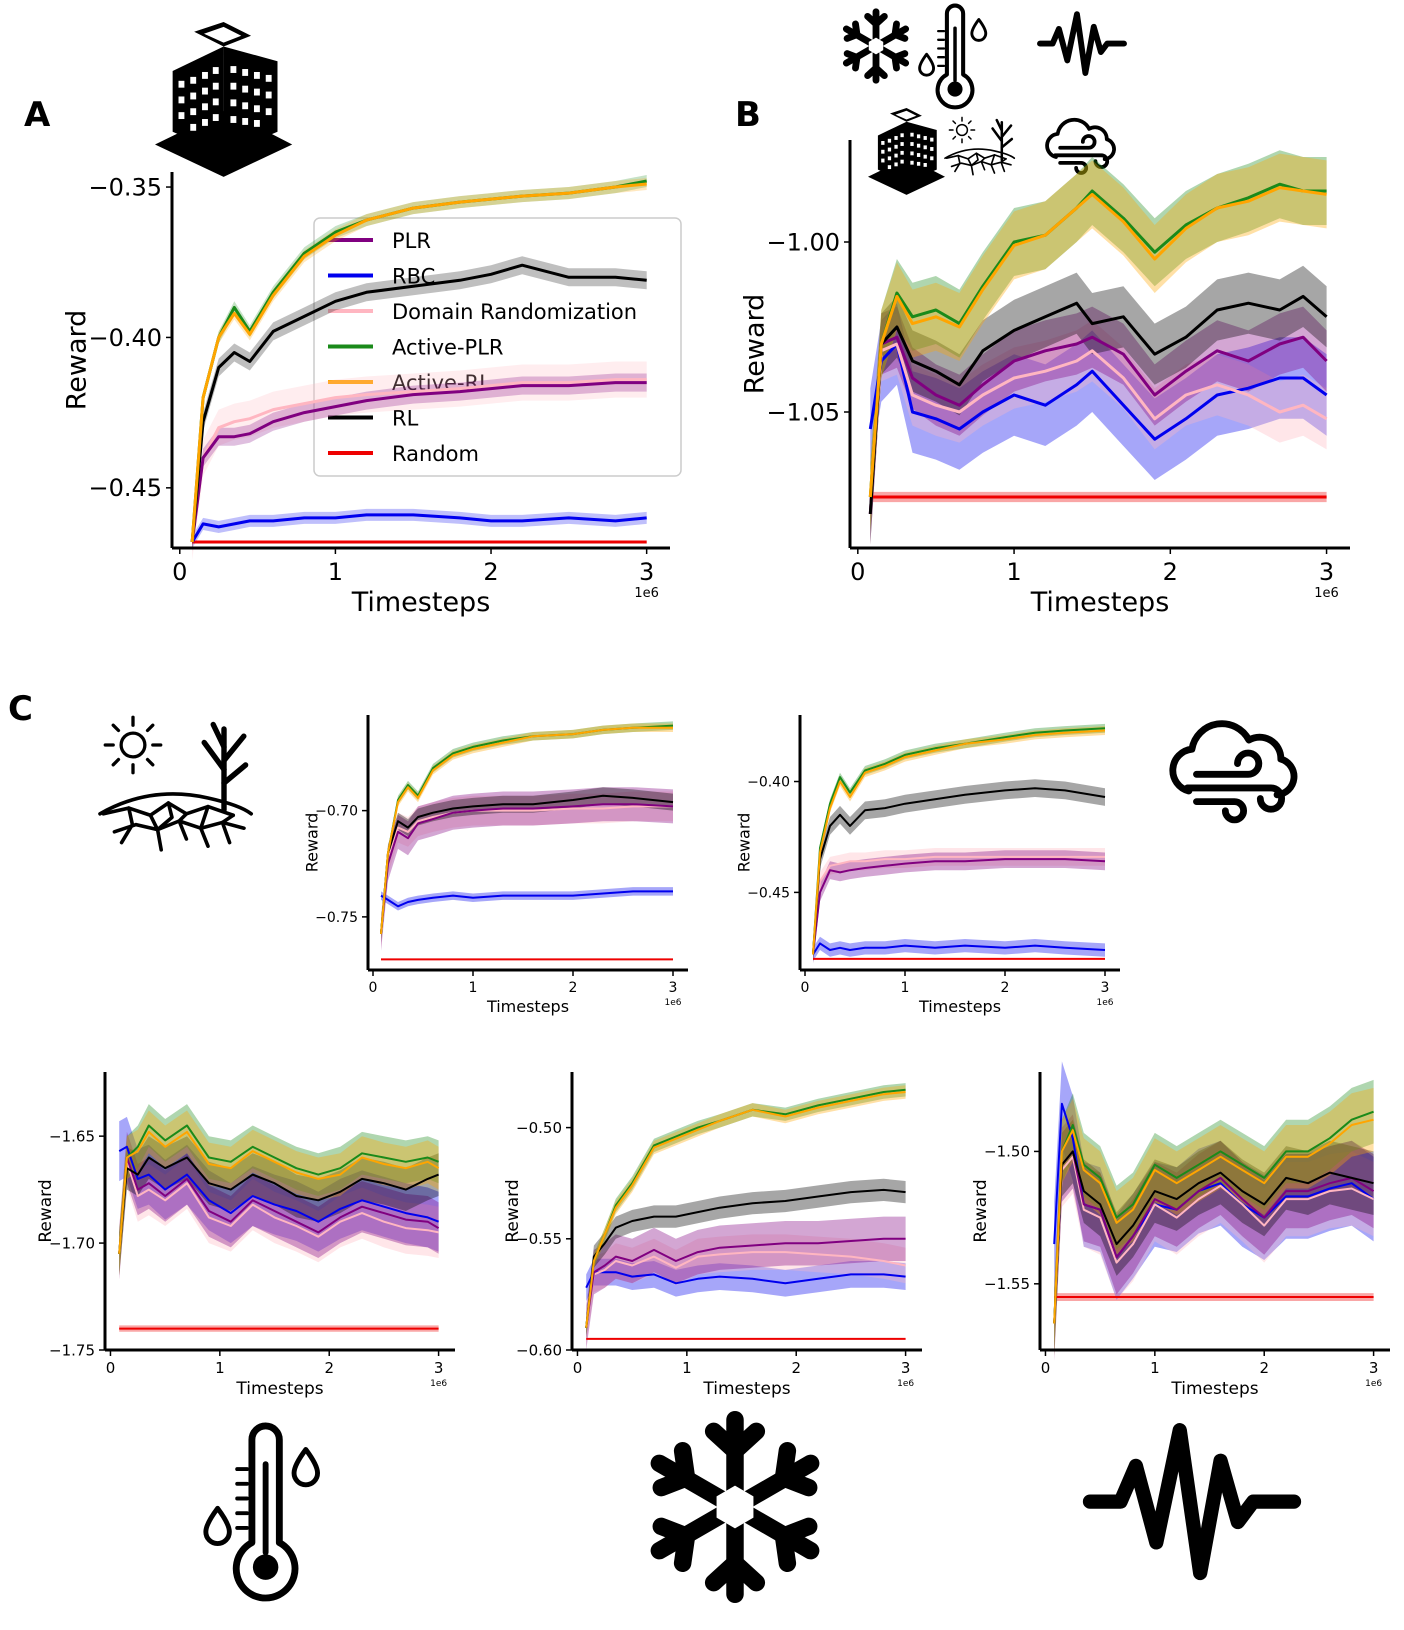  What do you see at coordinates (1233, 772) in the screenshot?
I see `wind-cloud-icon` at bounding box center [1233, 772].